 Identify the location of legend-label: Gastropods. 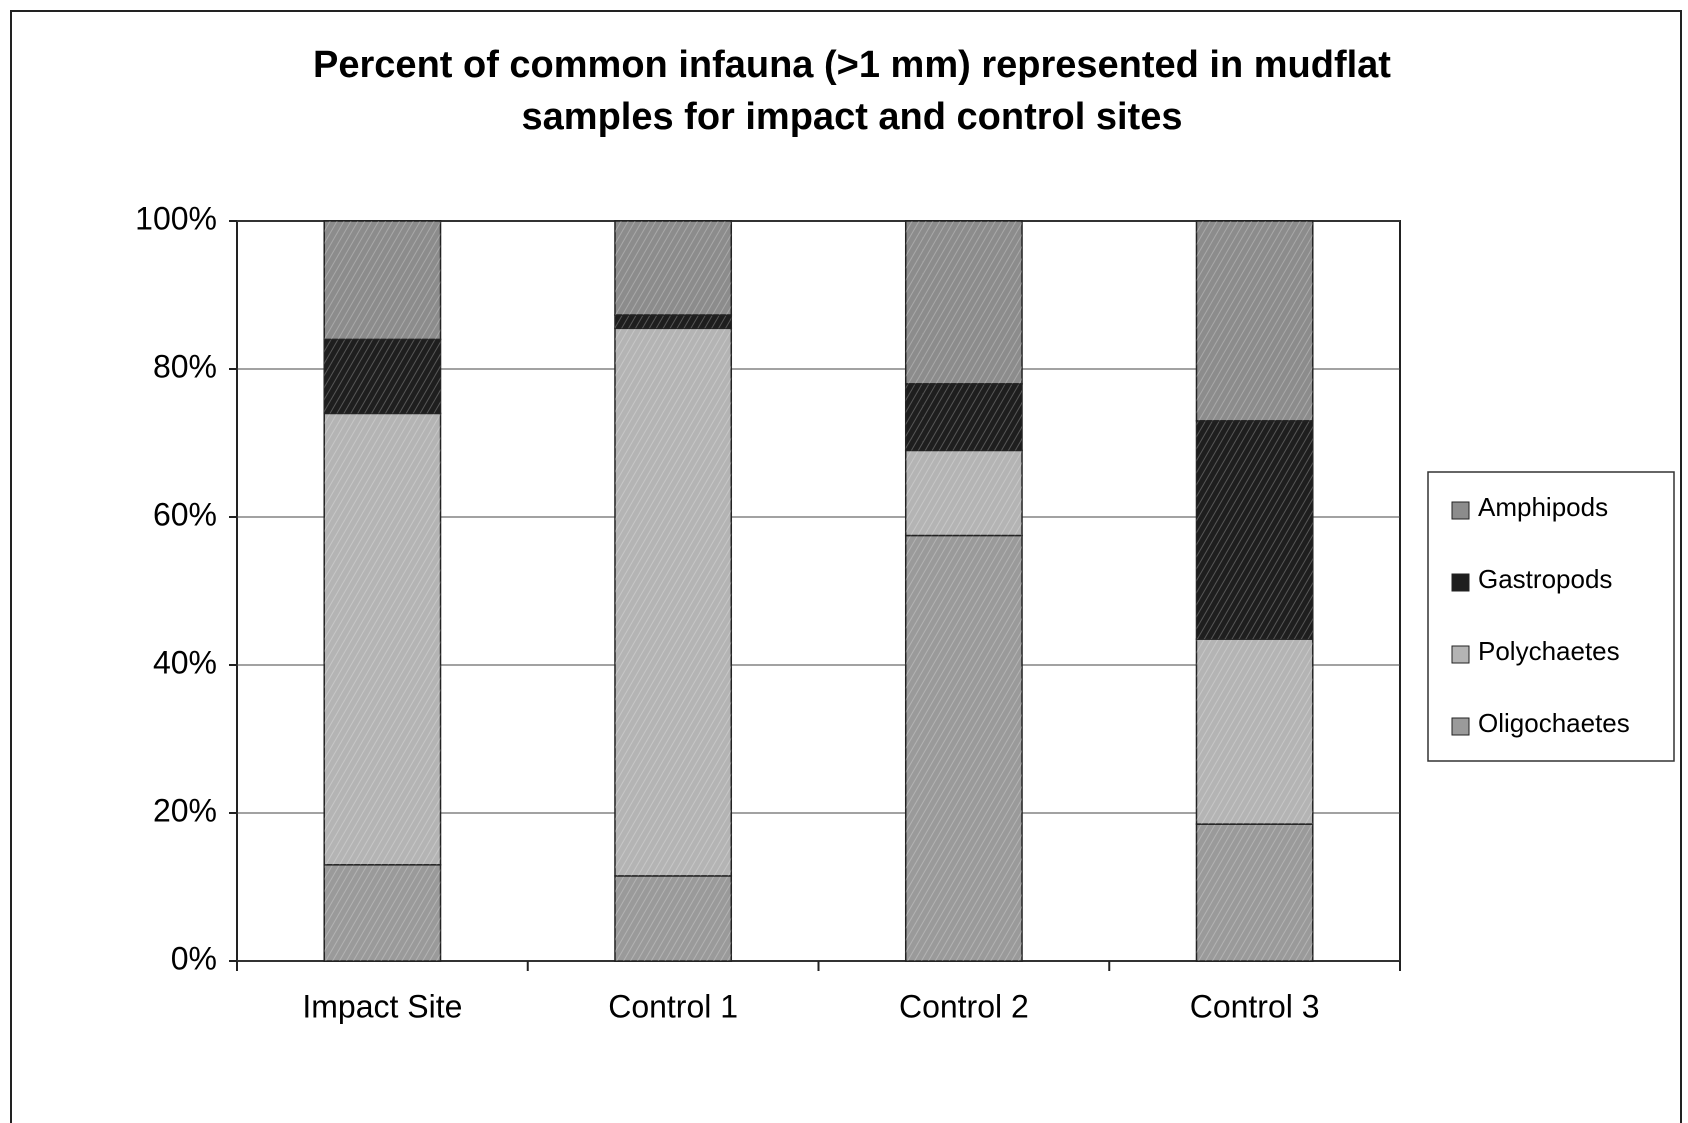
(1545, 579).